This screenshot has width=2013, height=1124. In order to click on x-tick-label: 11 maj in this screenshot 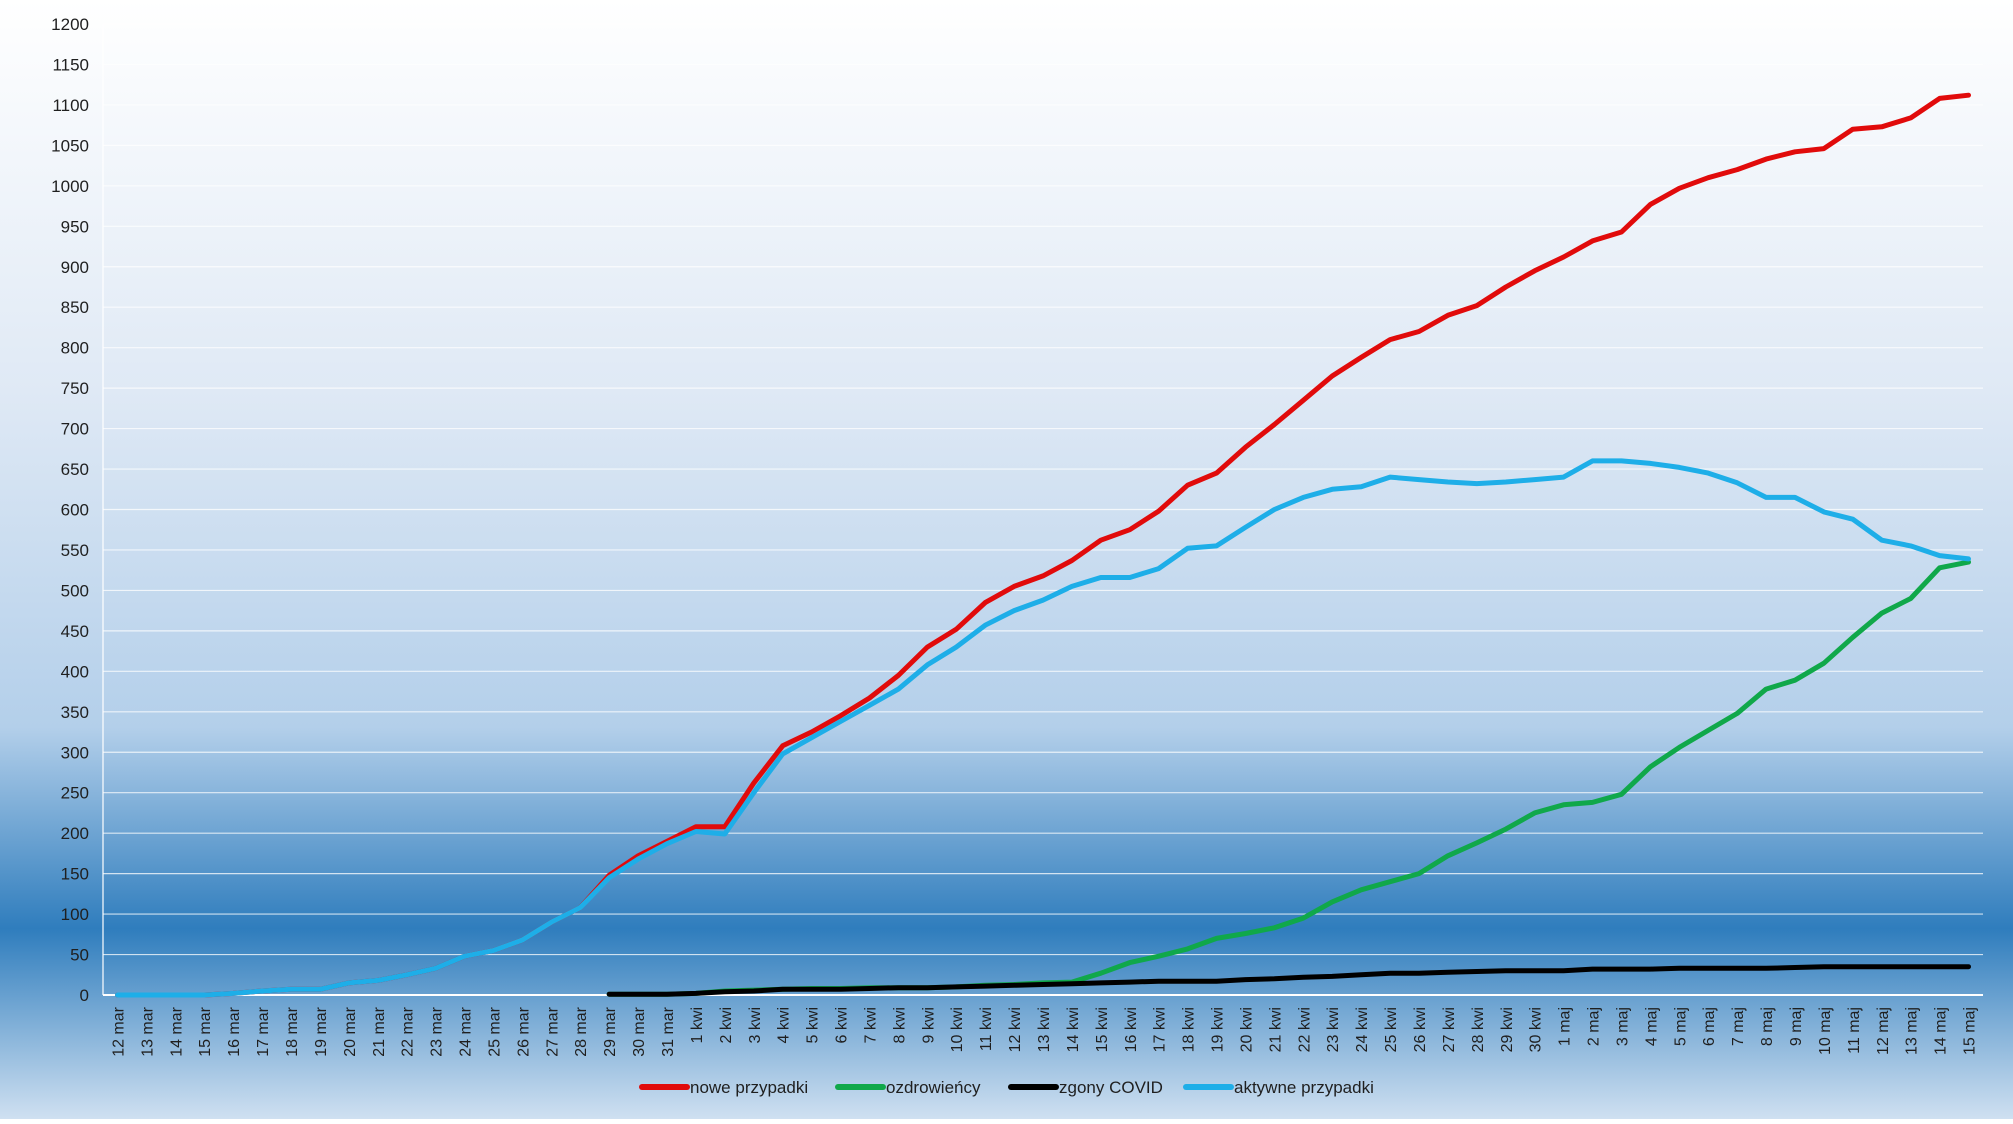, I will do `click(1854, 1030)`.